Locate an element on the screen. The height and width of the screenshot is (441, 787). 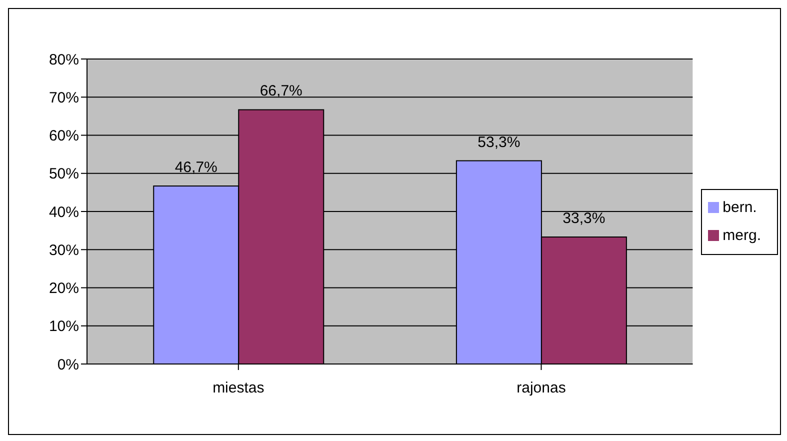
y-tick-label: 70% is located at coordinates (63, 97).